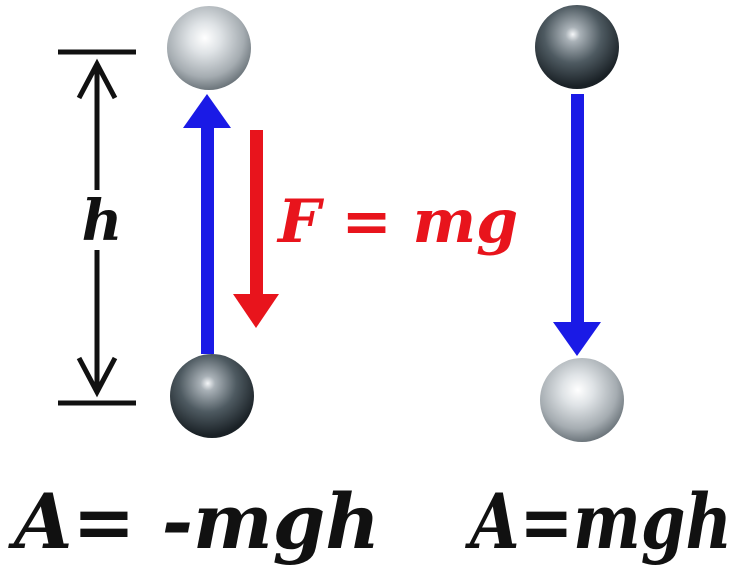 This screenshot has height=569, width=741. I want to click on arrow-up-icon, so click(207, 111).